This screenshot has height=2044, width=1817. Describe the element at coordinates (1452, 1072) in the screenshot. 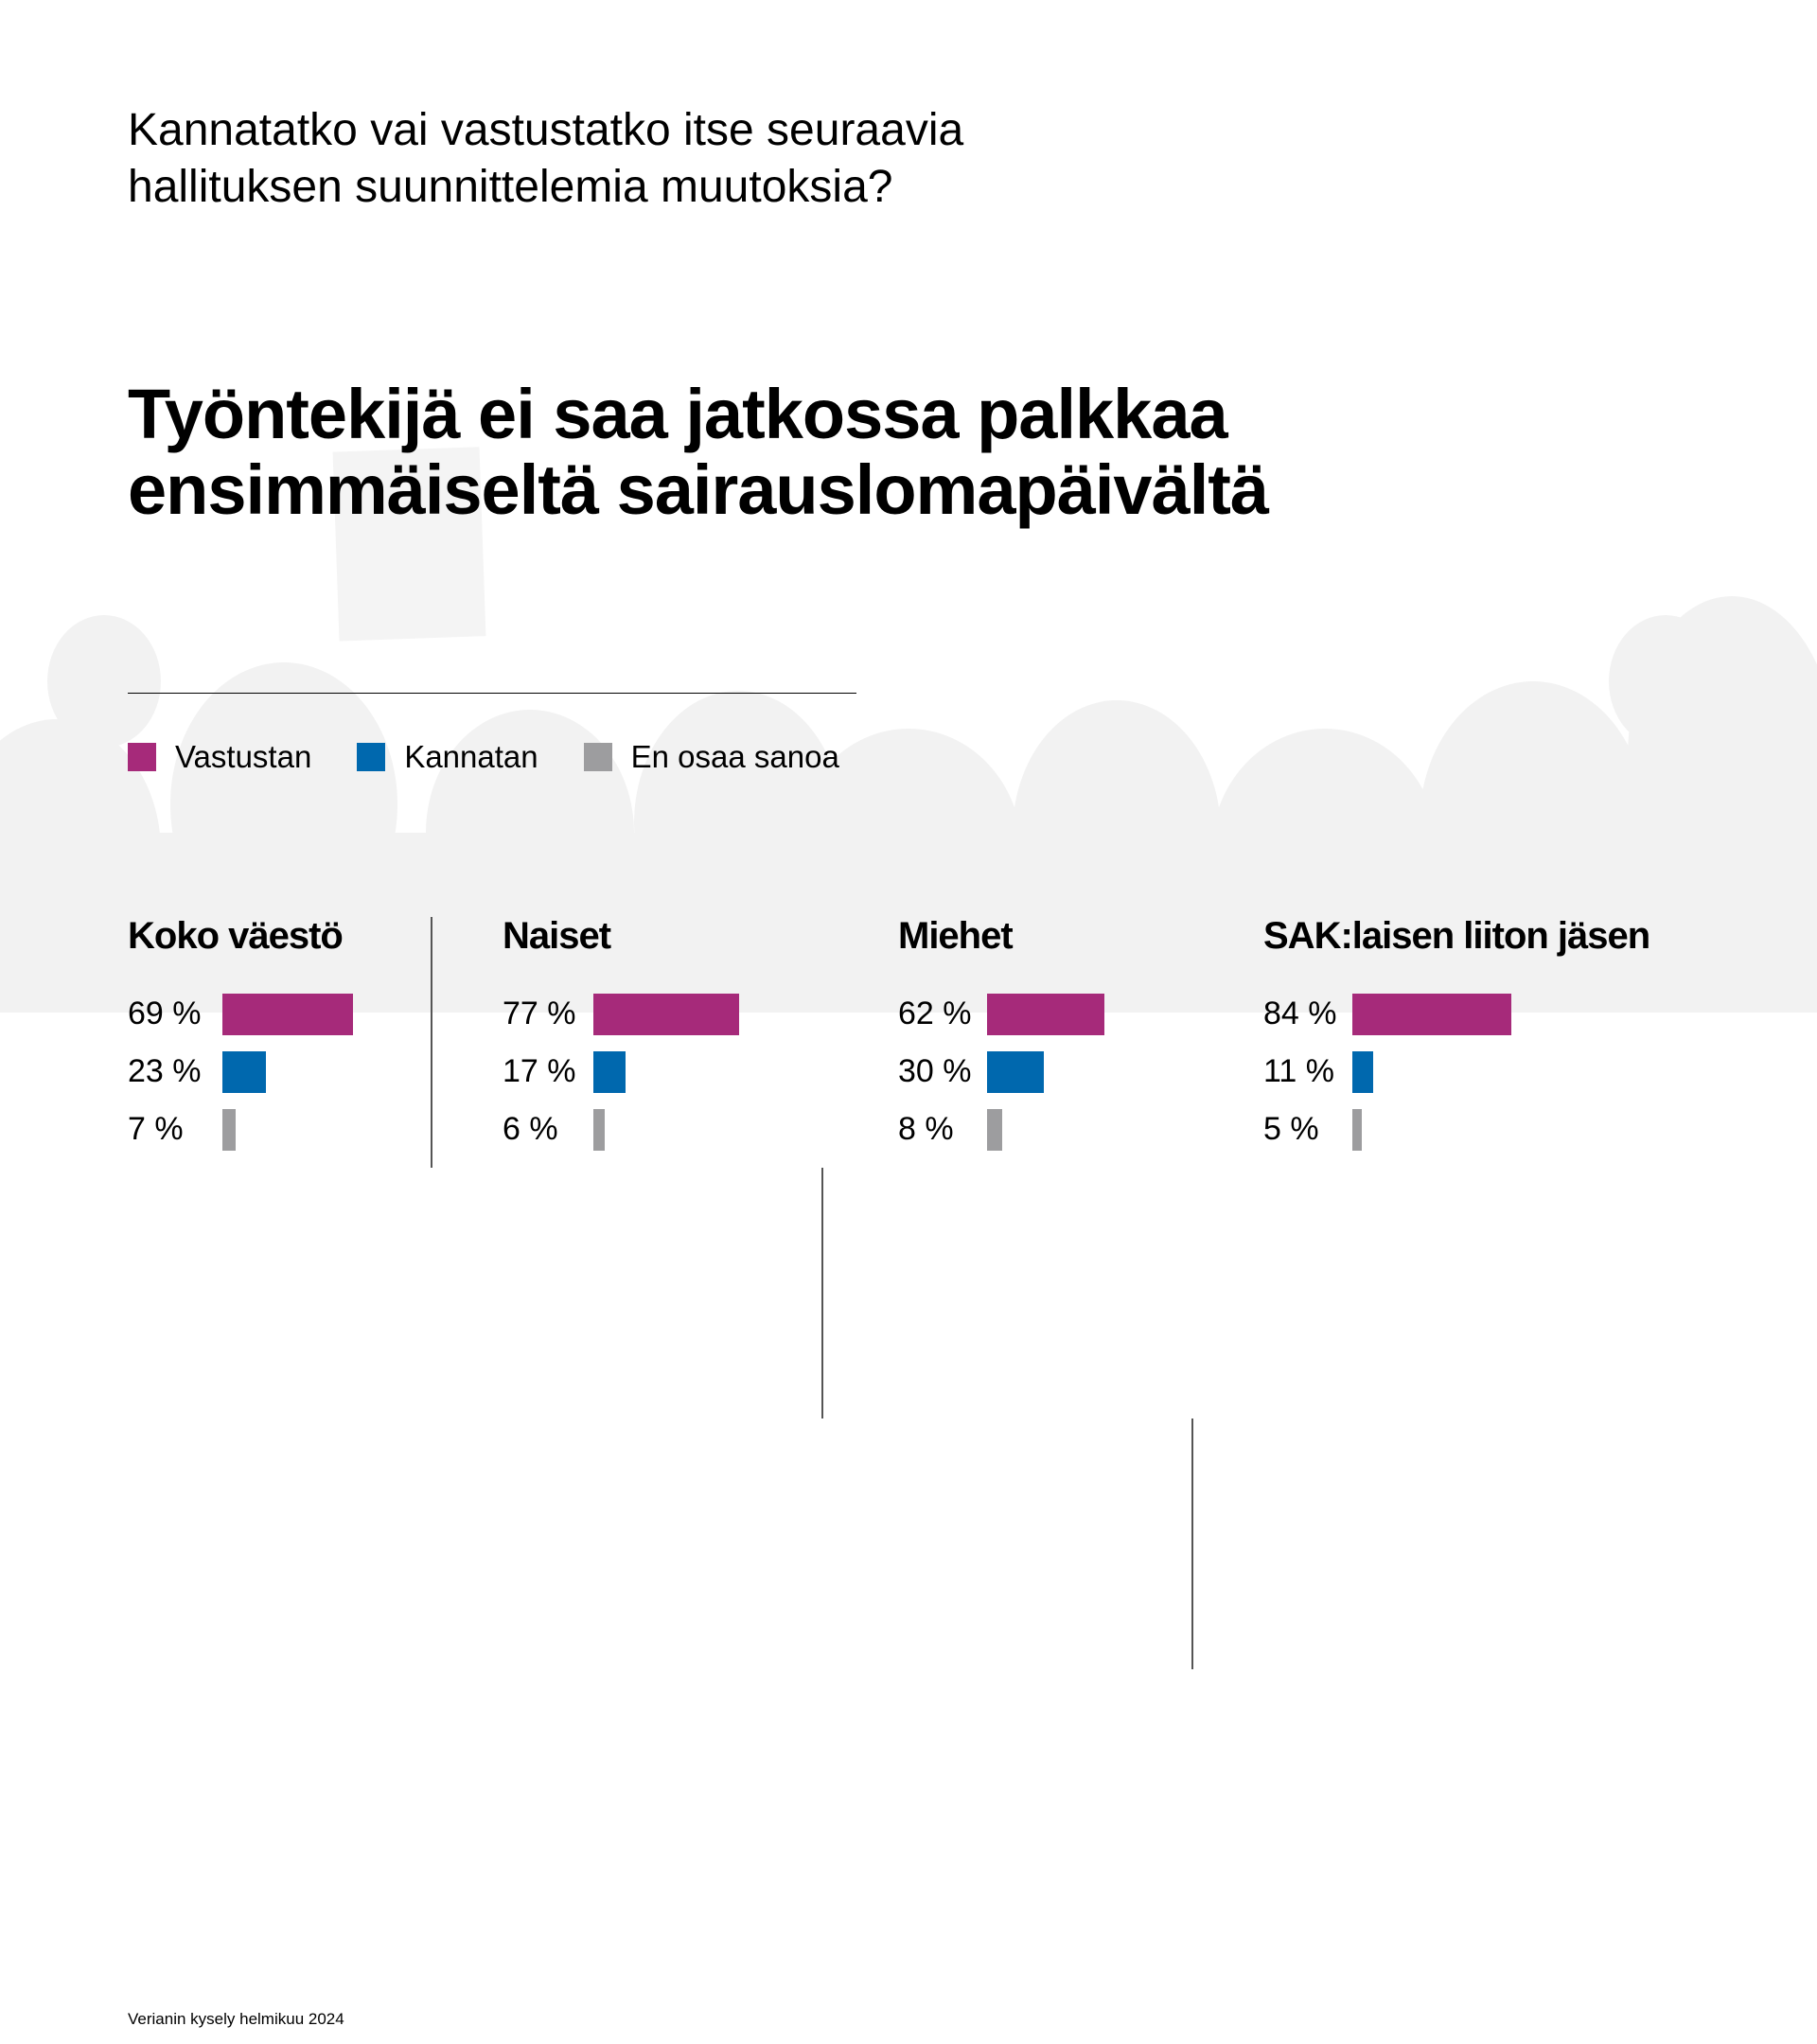

I see `bar-row: 11 %` at that location.